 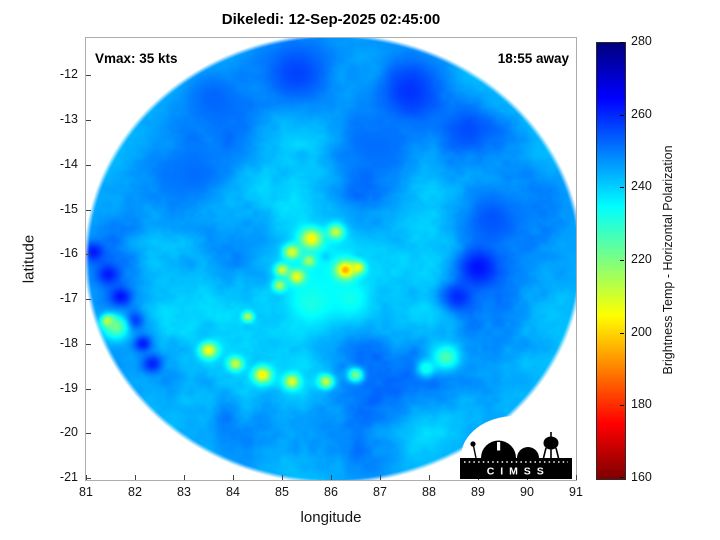 I want to click on y-tick-label: -21, so click(x=68, y=477).